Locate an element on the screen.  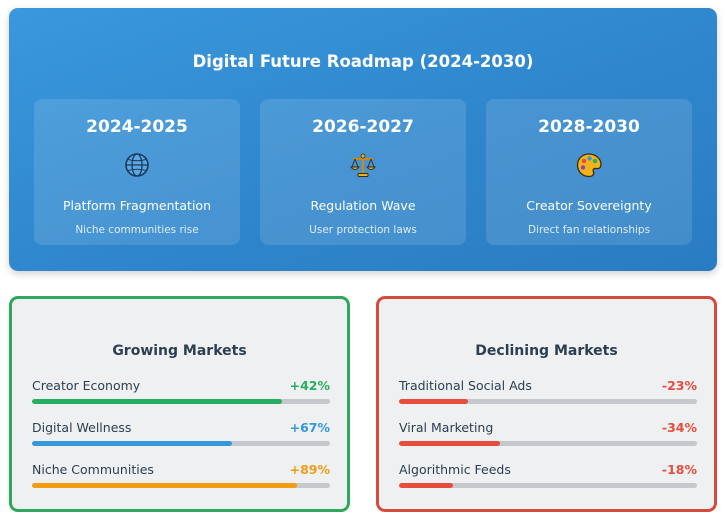
metric-label: Niche Communities is located at coordinates (93, 469).